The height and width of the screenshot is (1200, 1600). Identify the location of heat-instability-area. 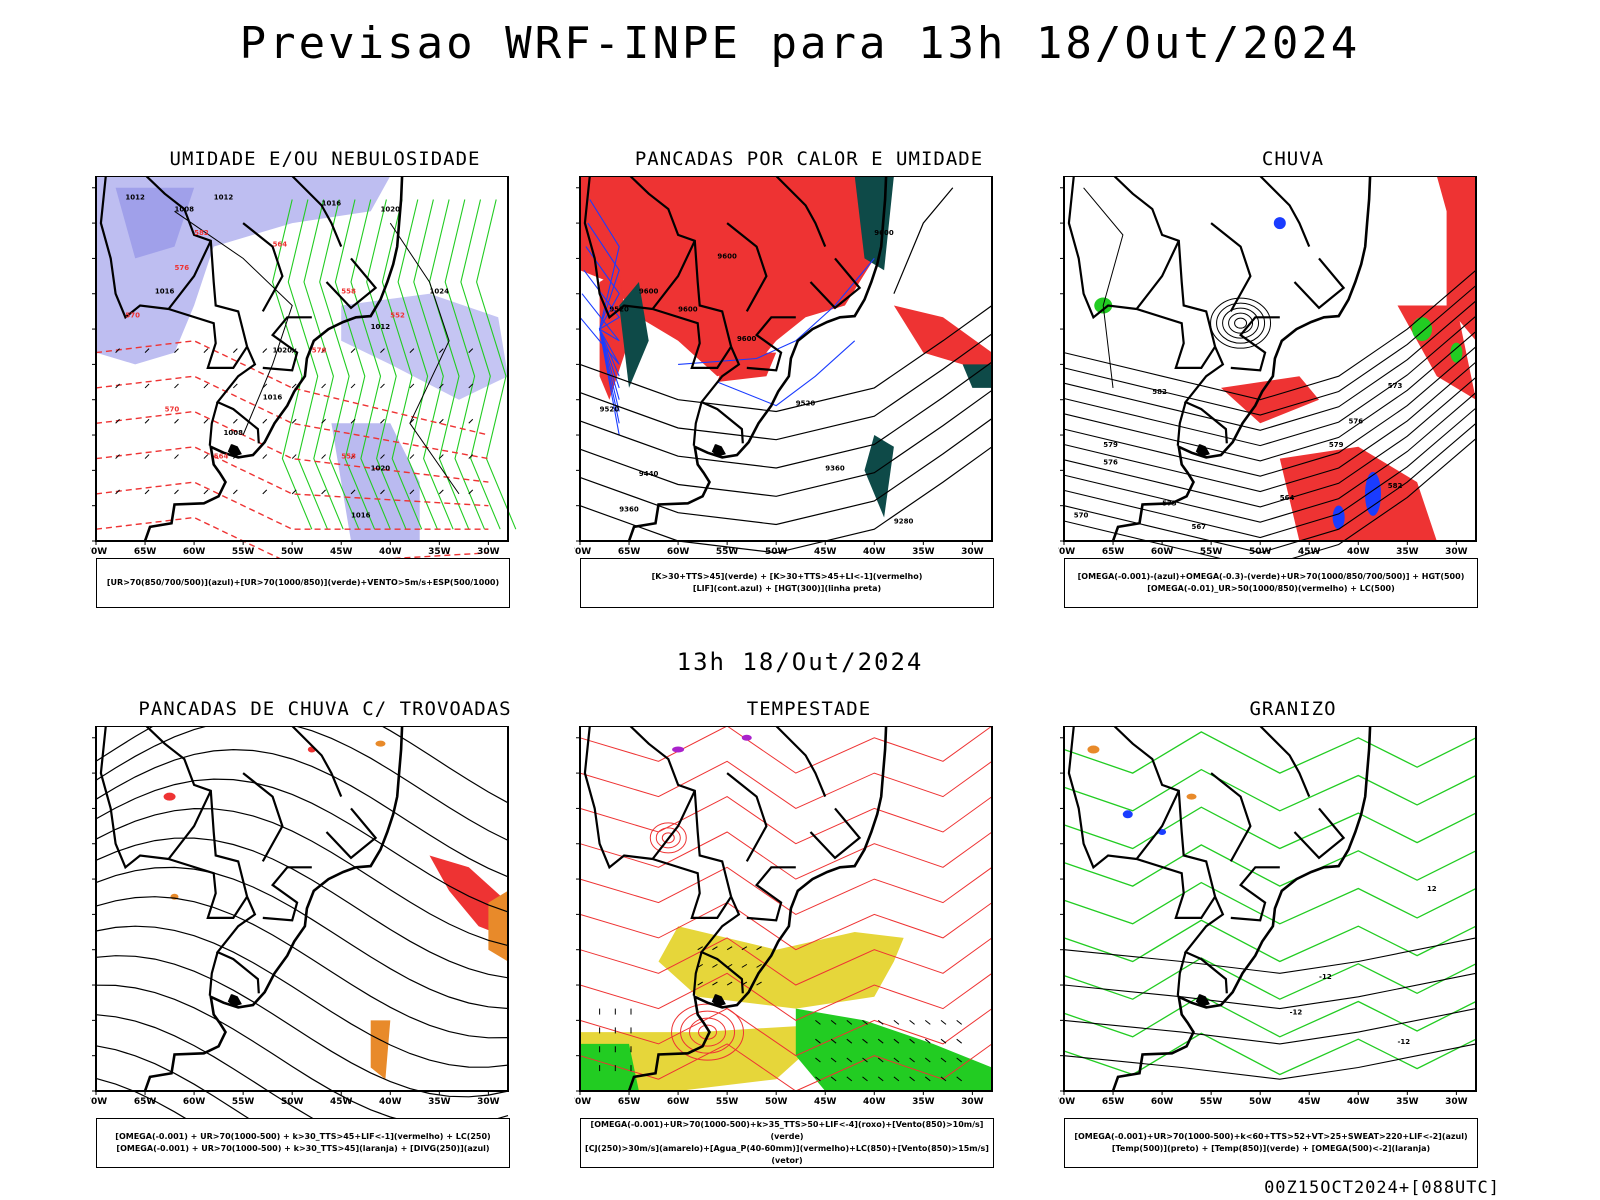
(737, 276).